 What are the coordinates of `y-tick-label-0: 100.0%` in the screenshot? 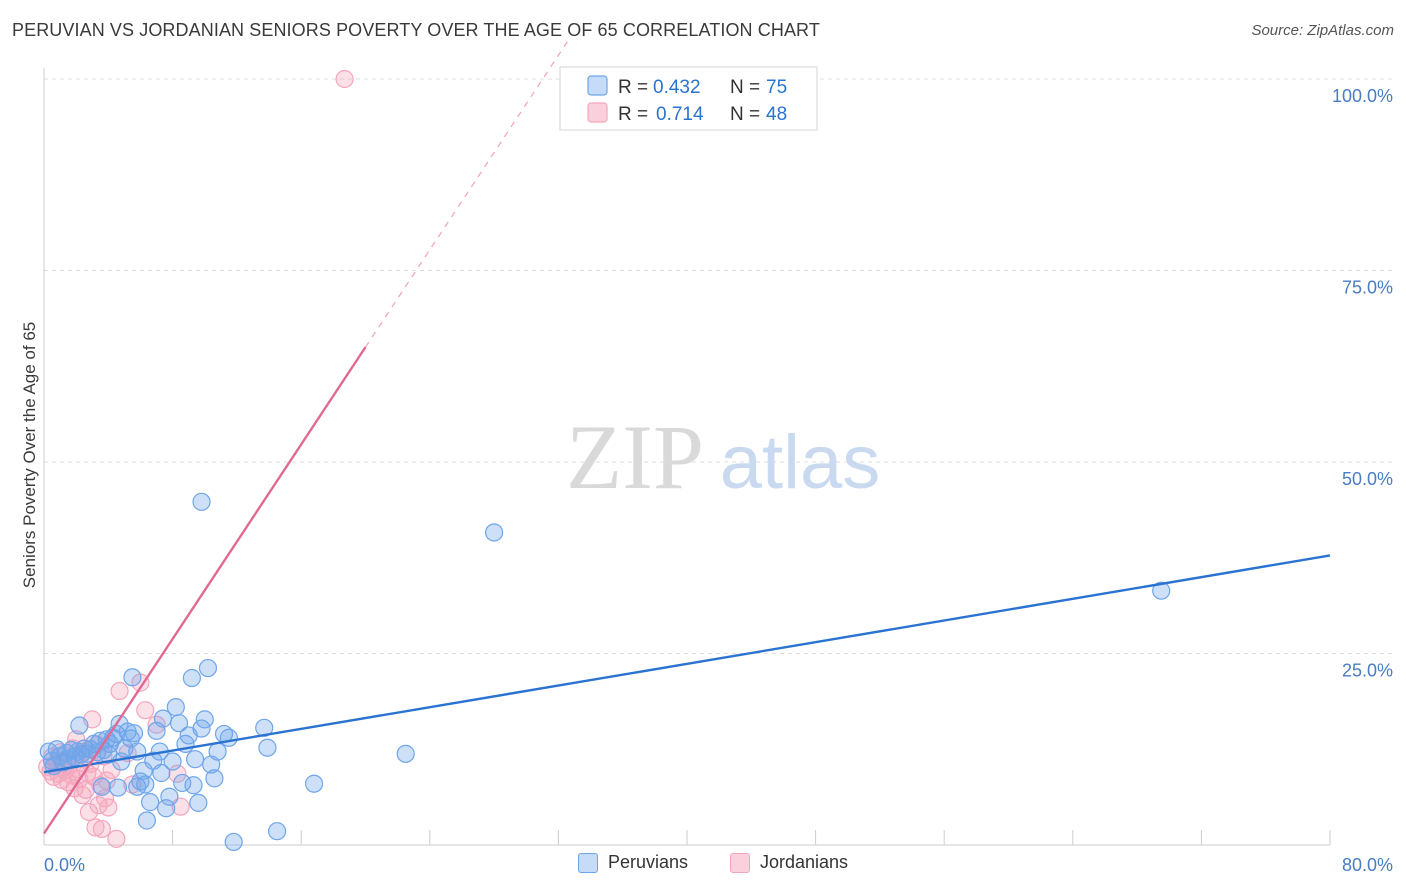 It's located at (1362, 96).